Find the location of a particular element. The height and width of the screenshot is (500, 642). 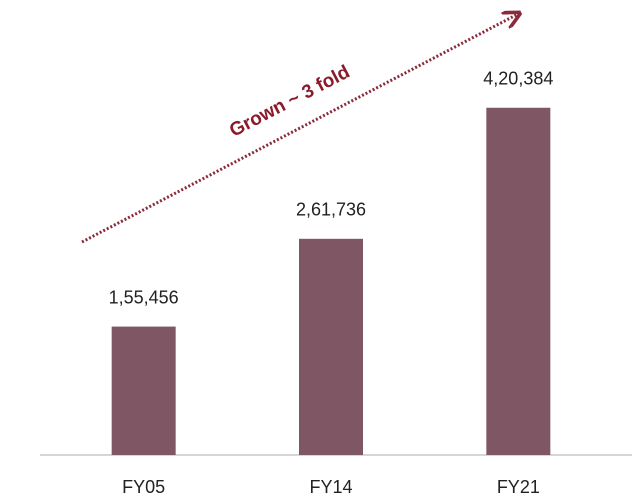

value-label: 2,61,736 is located at coordinates (331, 210).